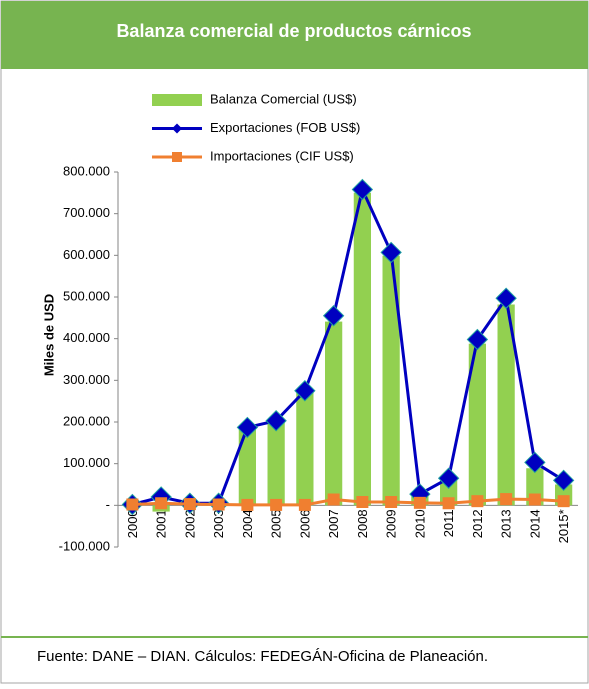 The width and height of the screenshot is (589, 689). I want to click on y-tick-label: 200.000, so click(86, 420).